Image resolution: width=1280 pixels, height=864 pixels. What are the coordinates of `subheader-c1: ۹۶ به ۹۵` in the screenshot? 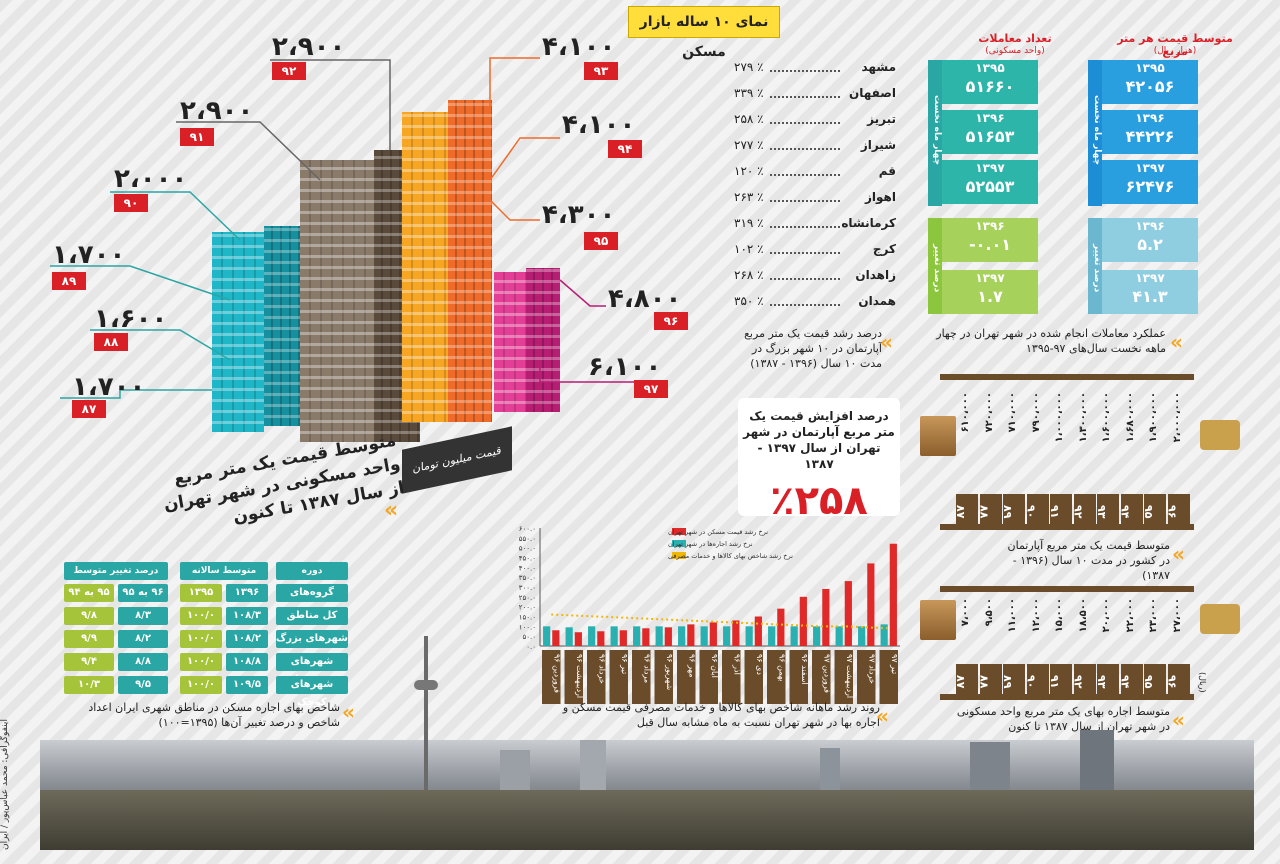 It's located at (143, 593).